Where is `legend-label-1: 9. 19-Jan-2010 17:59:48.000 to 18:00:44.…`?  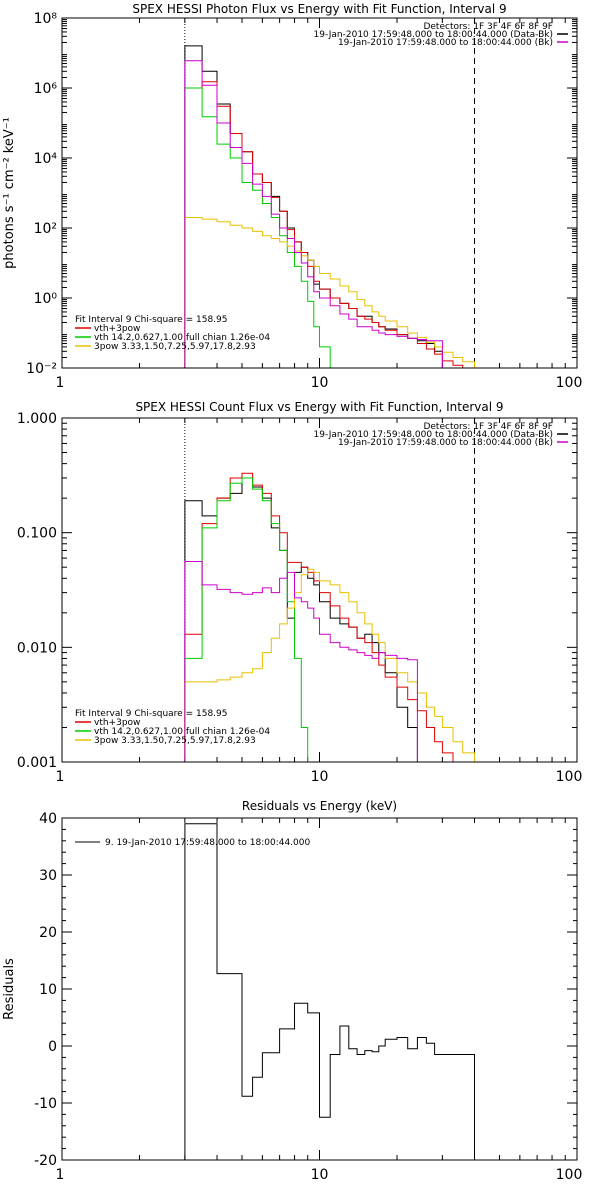 legend-label-1: 9. 19-Jan-2010 17:59:48.000 to 18:00:44.… is located at coordinates (207, 843).